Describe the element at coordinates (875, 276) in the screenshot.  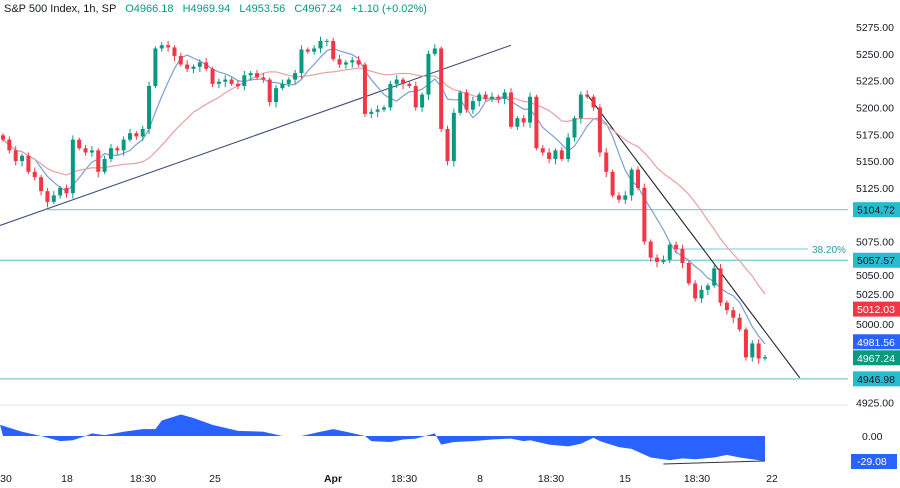
I see `price-tick: 5050.00` at that location.